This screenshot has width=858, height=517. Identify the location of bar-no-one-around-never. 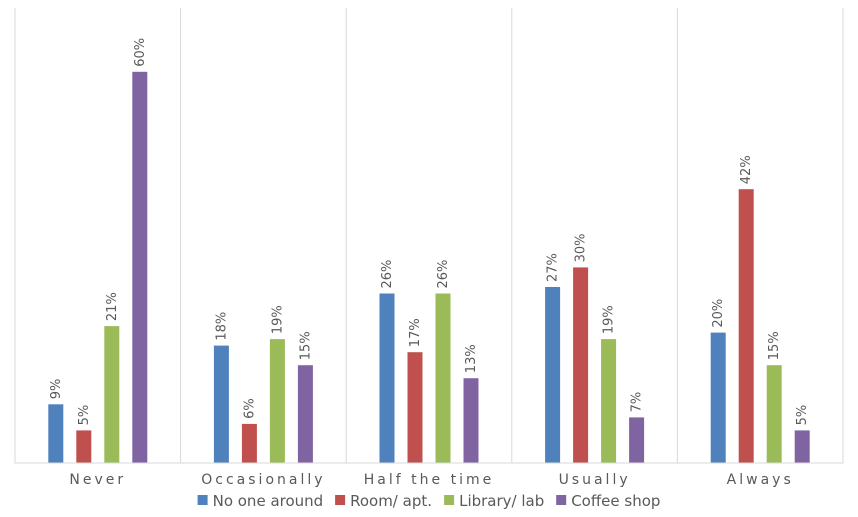
(56, 433).